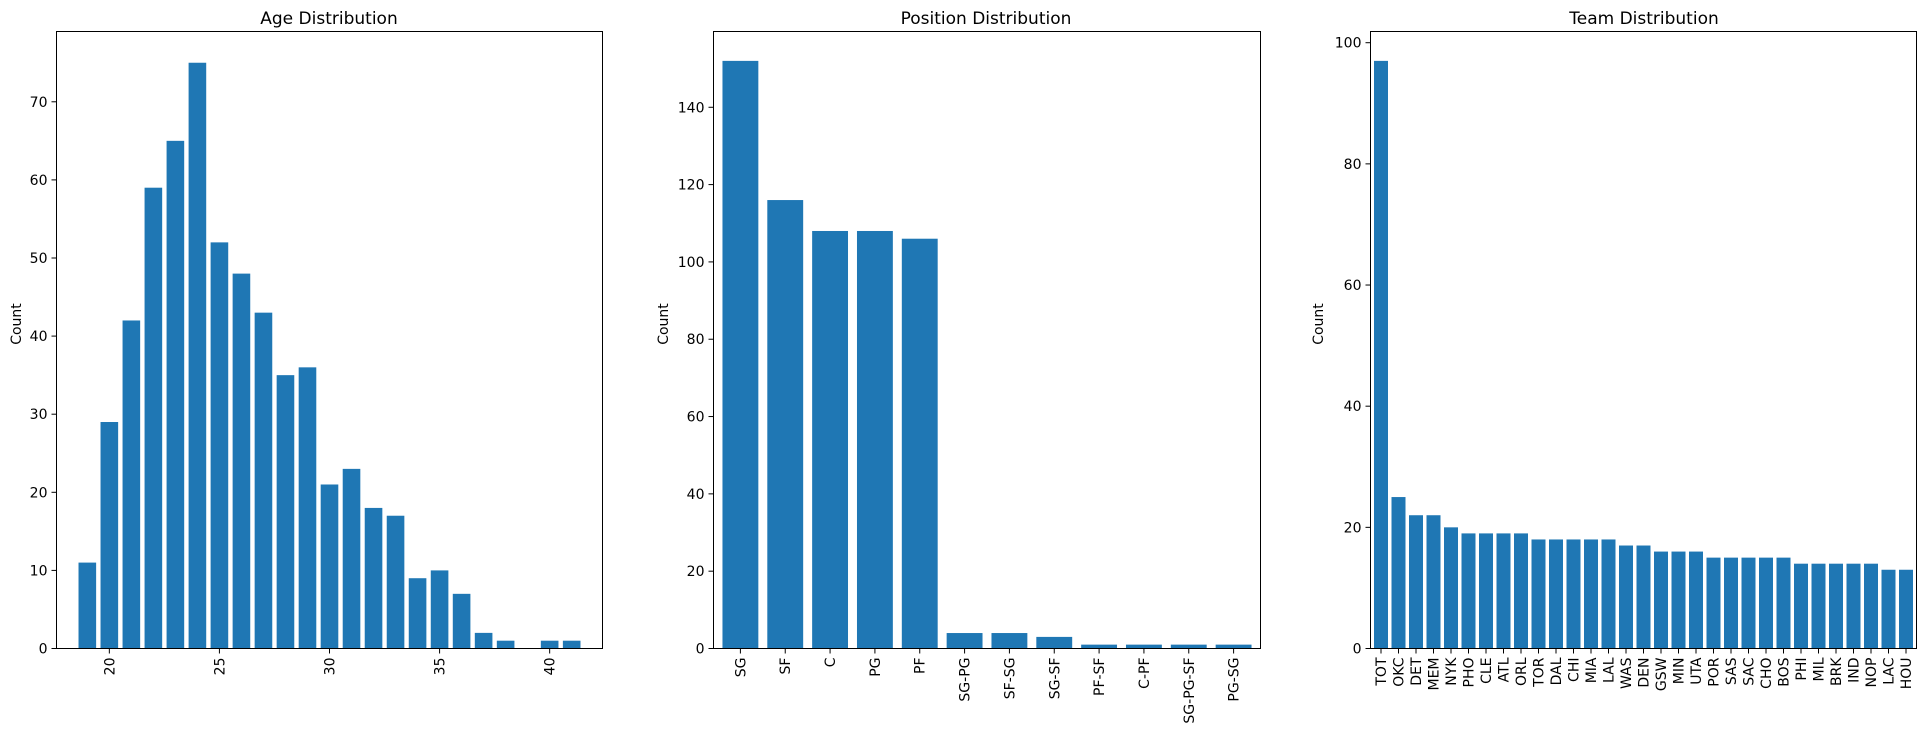 The image size is (1926, 733). Describe the element at coordinates (921, 666) in the screenshot. I see `x-tick-label: PF` at that location.